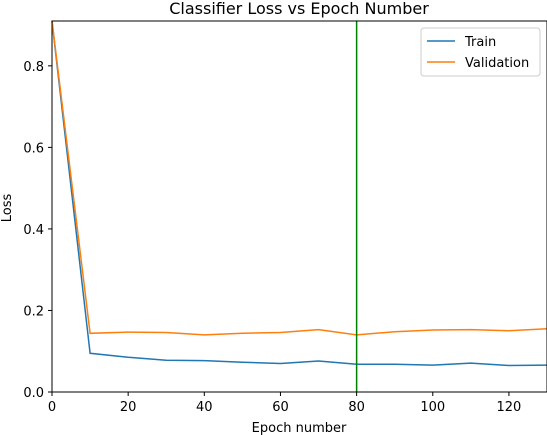 Image resolution: width=547 pixels, height=435 pixels. Describe the element at coordinates (299, 9) in the screenshot. I see `chart-title: Classifier Loss vs Epoch Number` at that location.